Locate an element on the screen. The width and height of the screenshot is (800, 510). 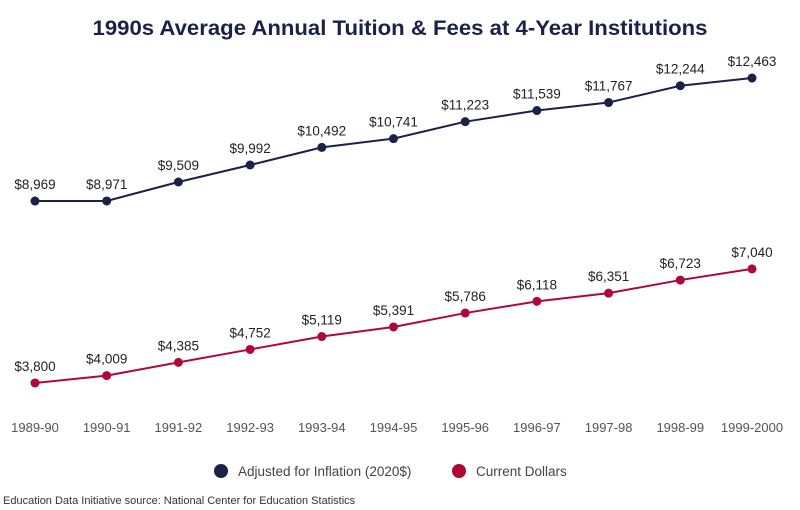
data-label: $4,009 is located at coordinates (106, 359).